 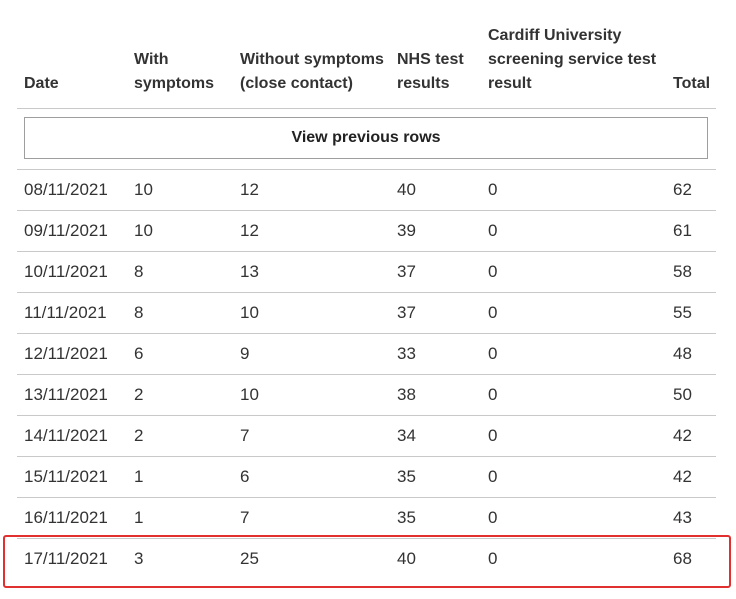 What do you see at coordinates (312, 72) in the screenshot?
I see `header-without-symptoms: Without symptoms (close contact)` at bounding box center [312, 72].